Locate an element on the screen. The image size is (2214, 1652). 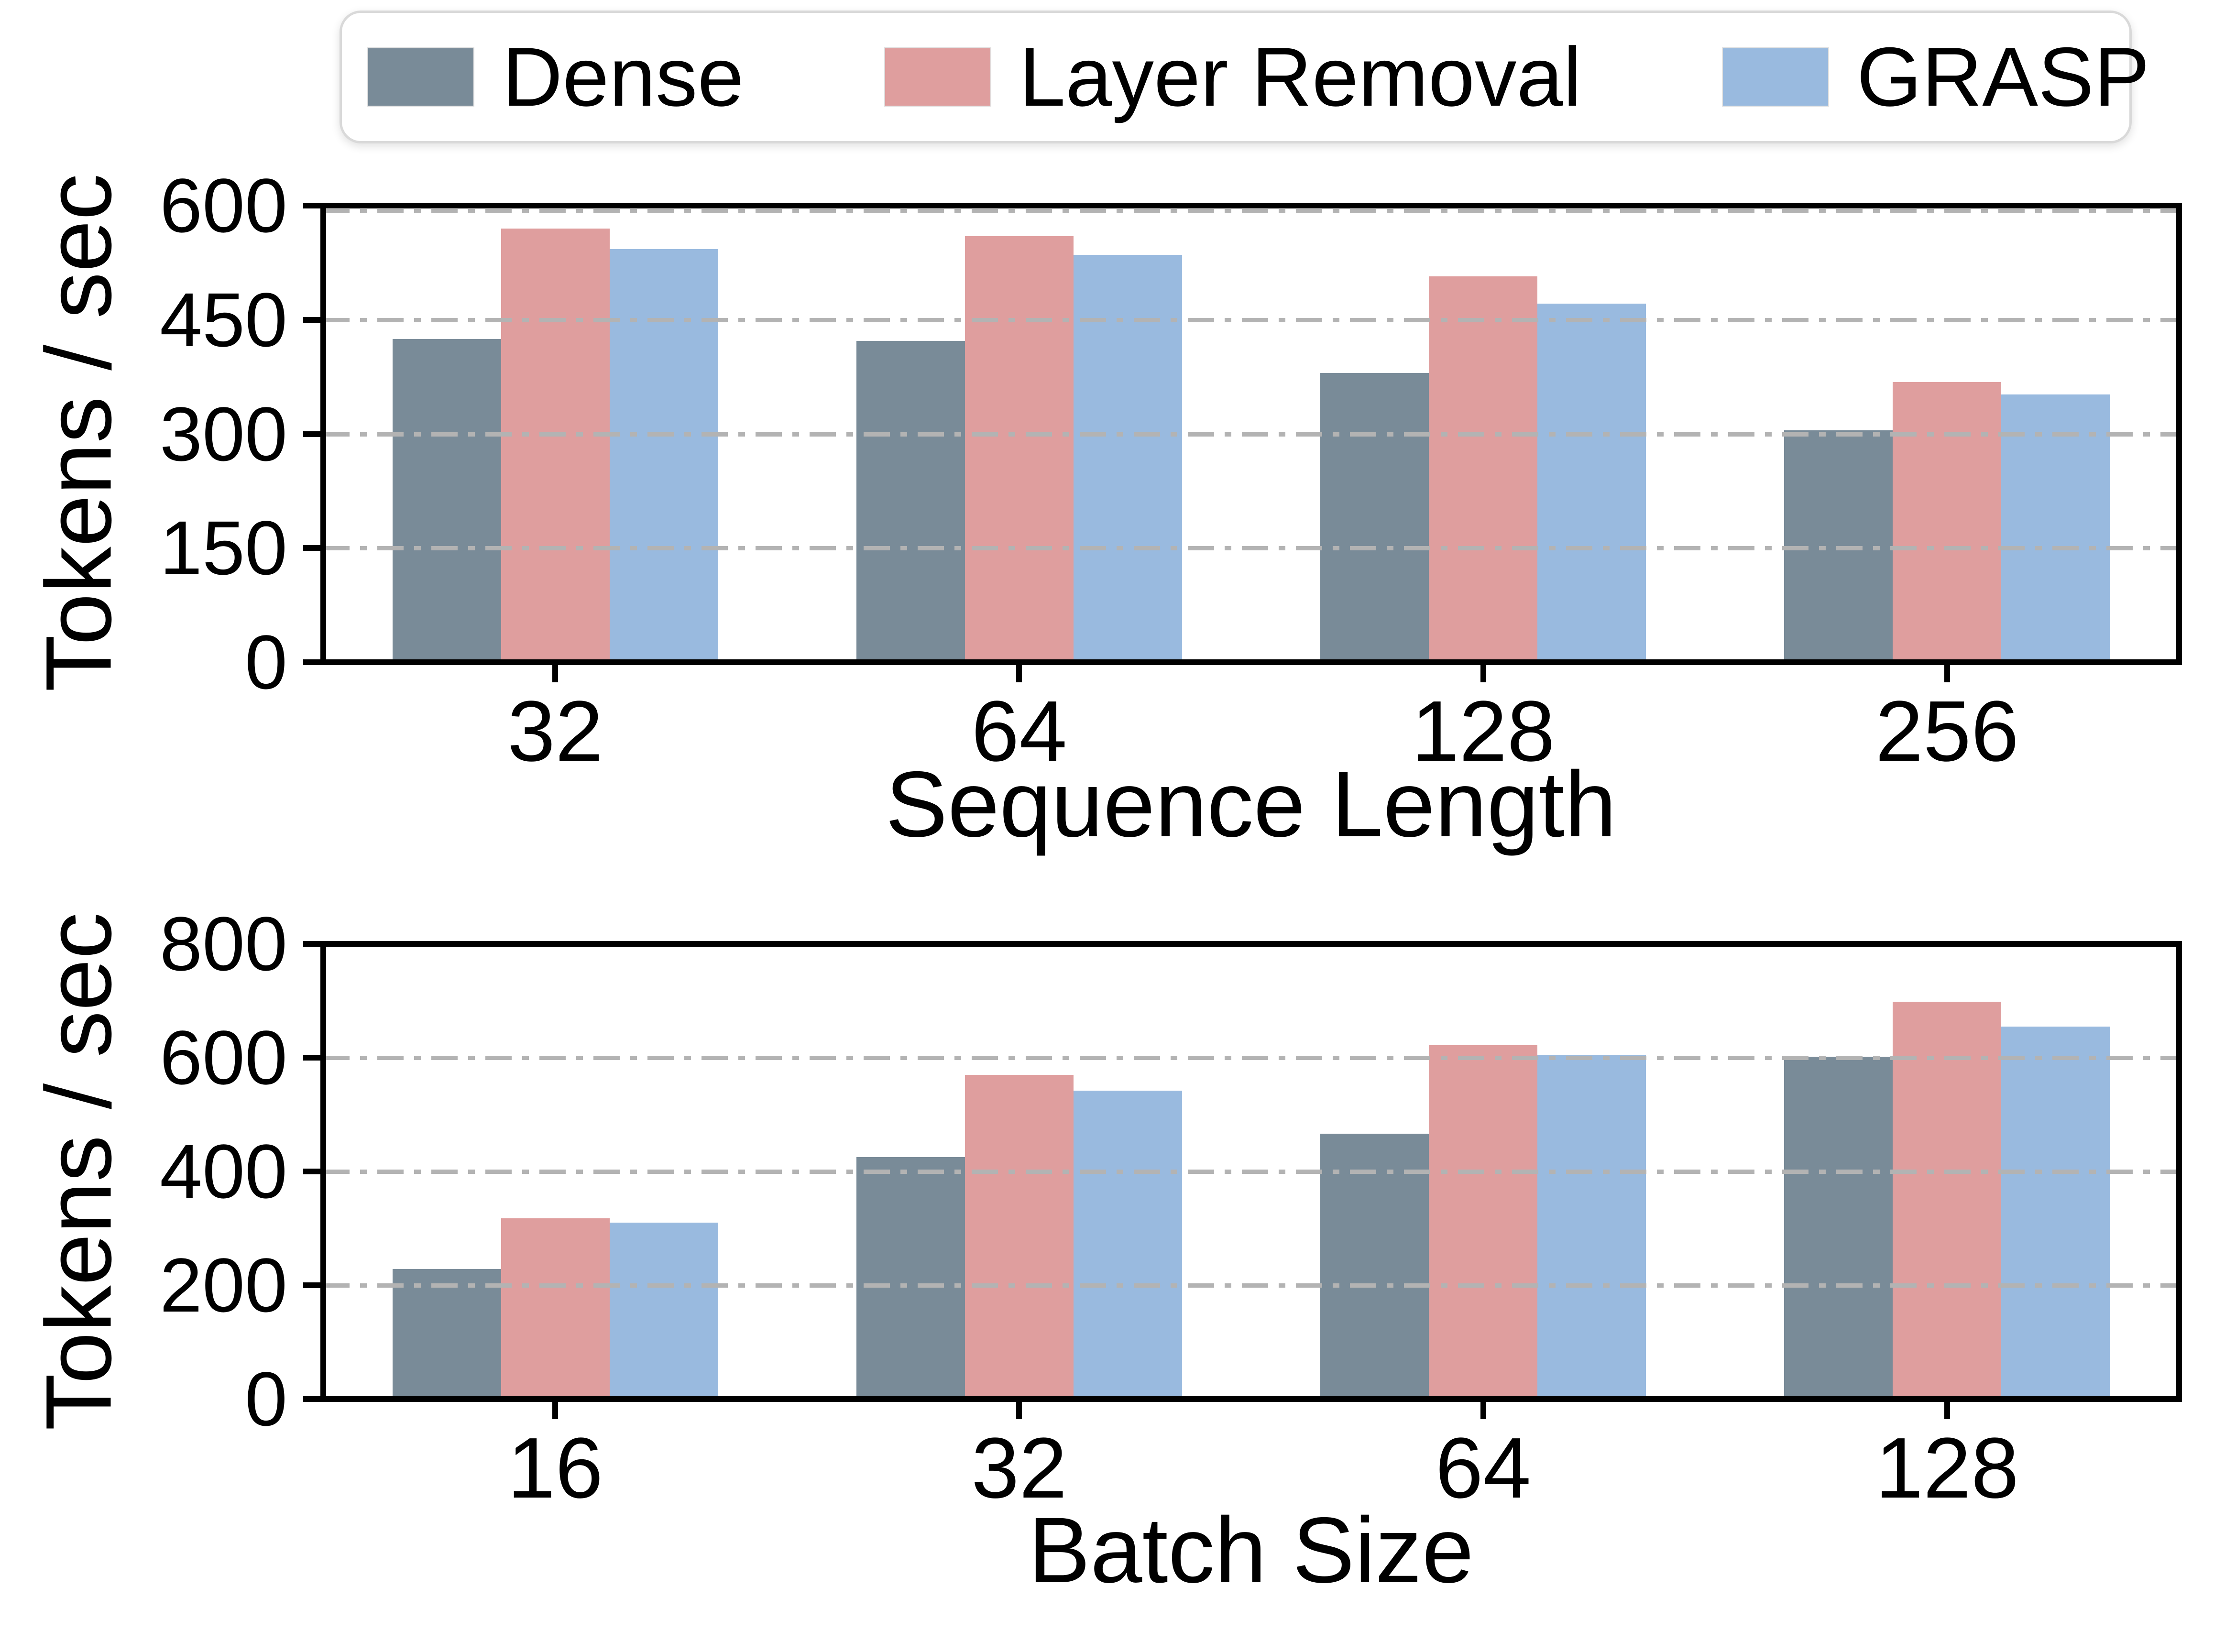
y-tick-label-200: 200 is located at coordinates (223, 1285).